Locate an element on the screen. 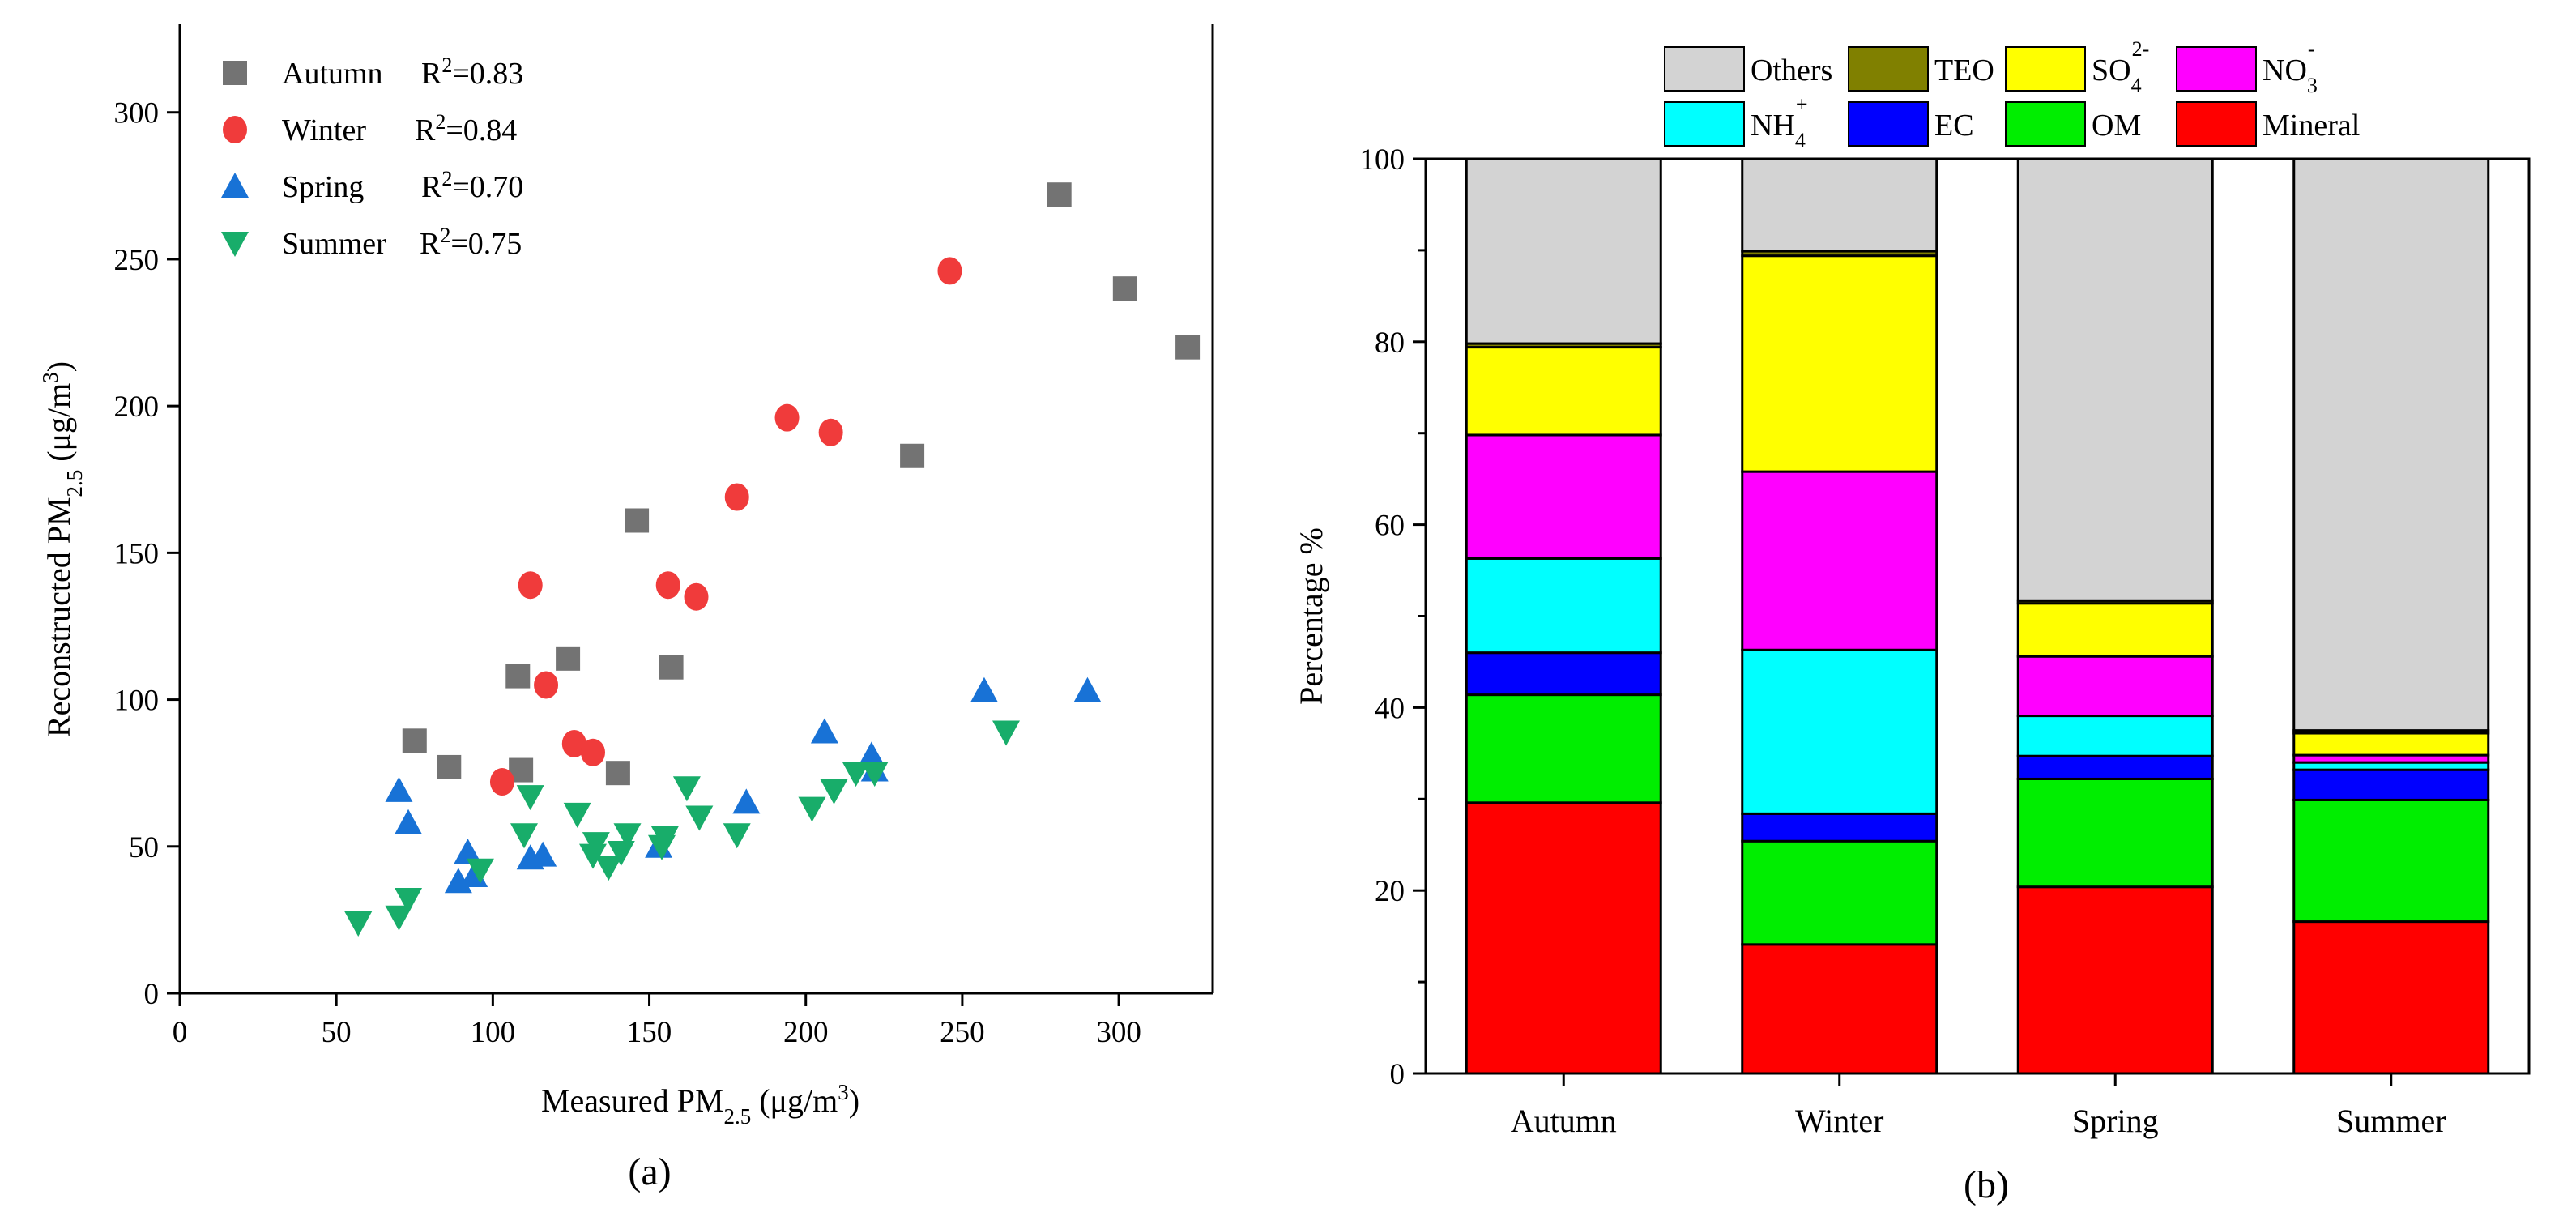  x-tick-label: 200 is located at coordinates (806, 1032).